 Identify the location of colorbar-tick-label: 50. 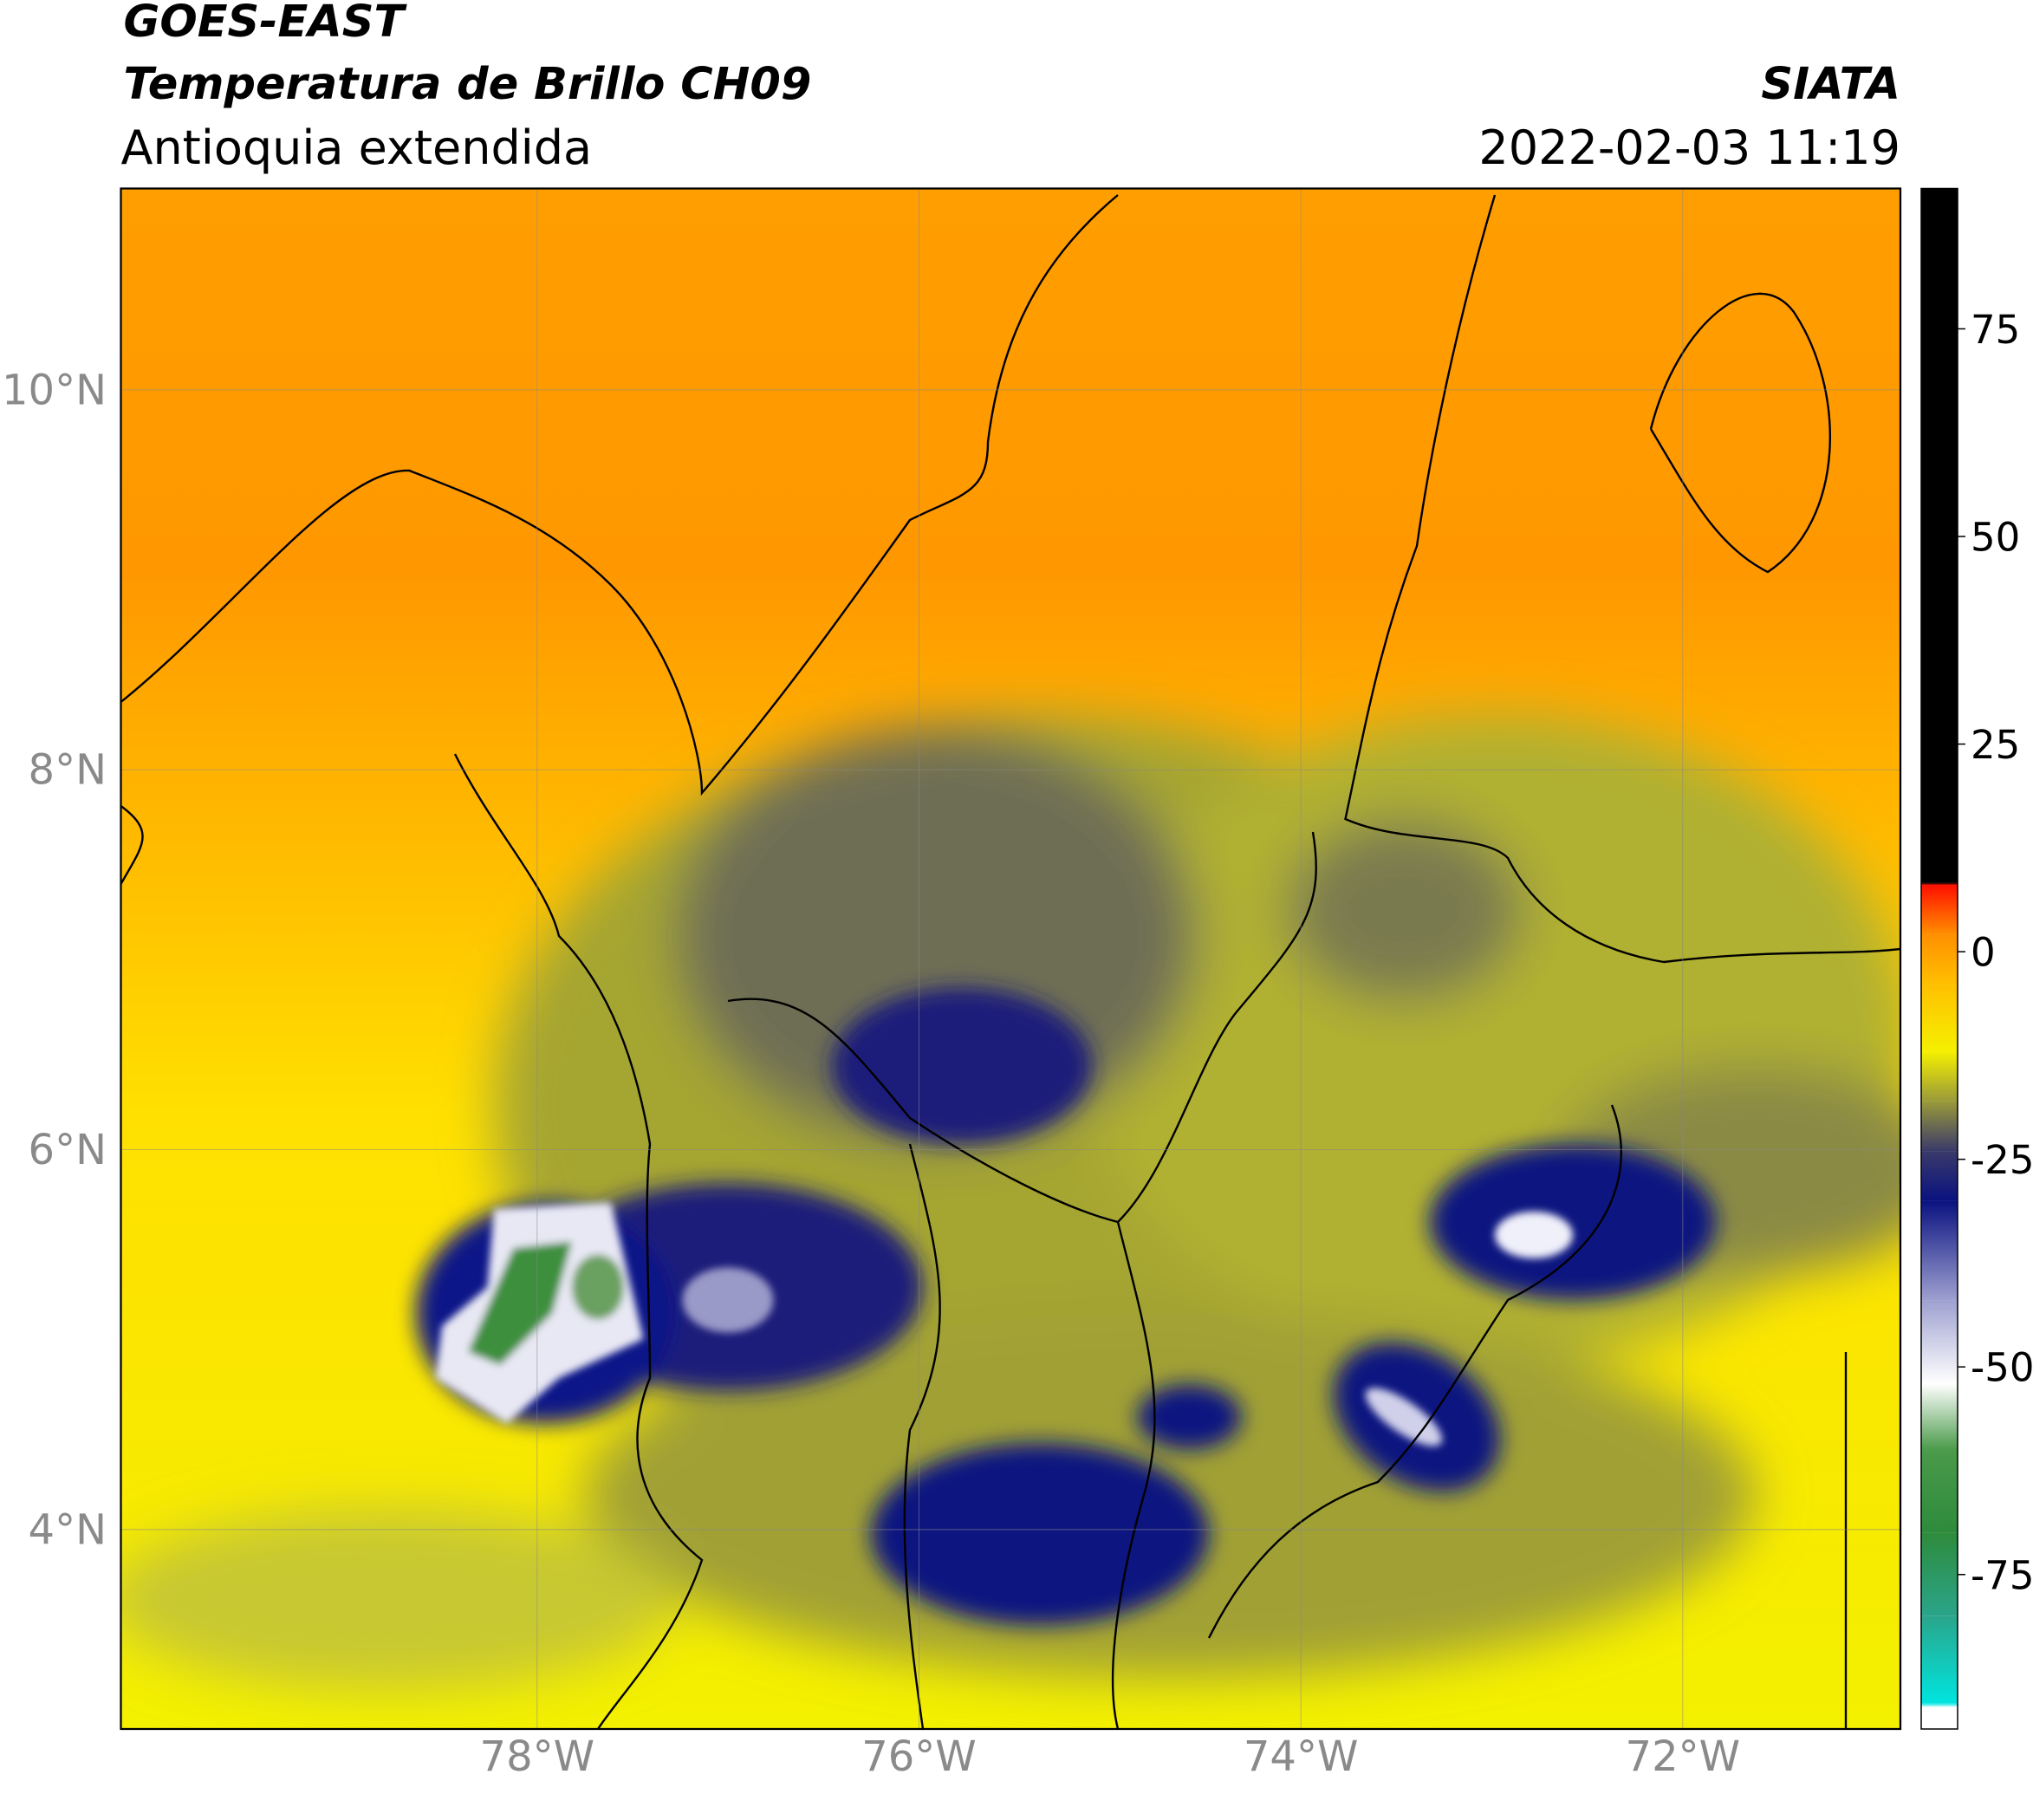
(1996, 537).